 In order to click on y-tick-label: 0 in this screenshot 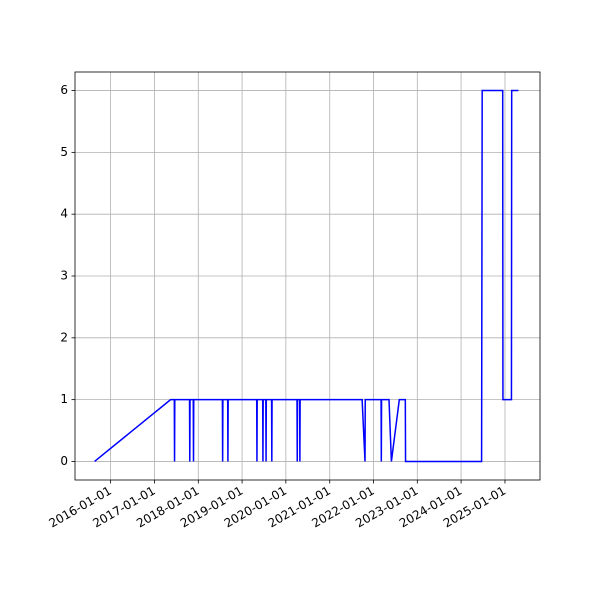, I will do `click(64, 461)`.